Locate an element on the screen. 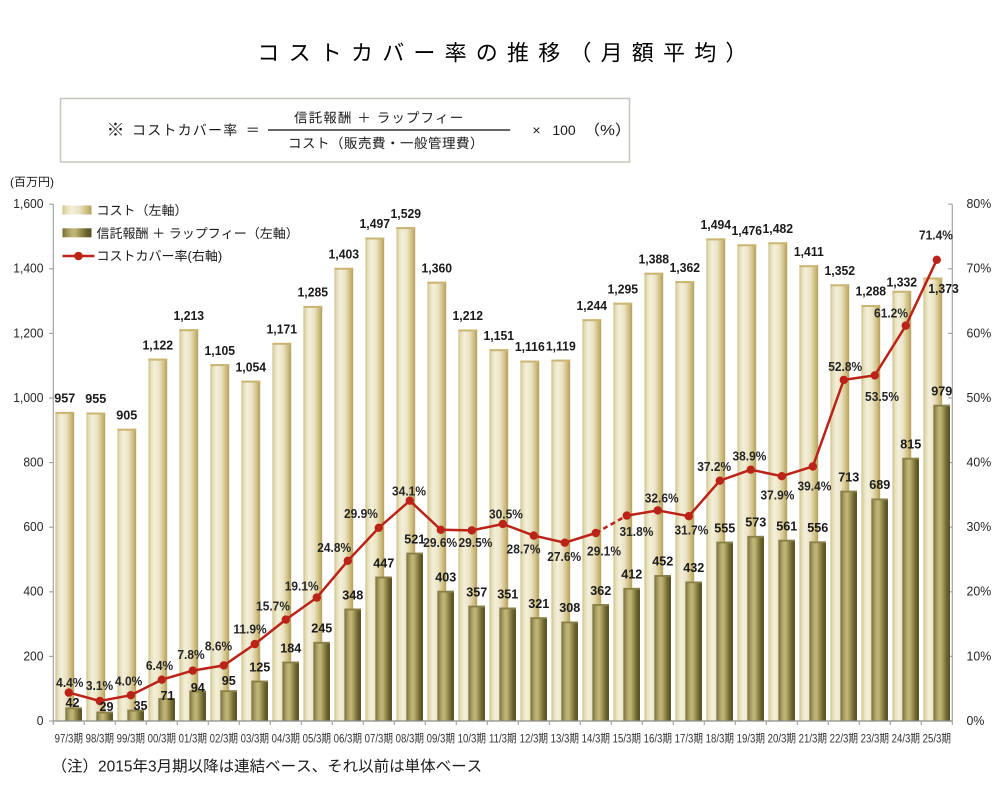 The height and width of the screenshot is (789, 1000). svg-text: 39.4% is located at coordinates (814, 486).